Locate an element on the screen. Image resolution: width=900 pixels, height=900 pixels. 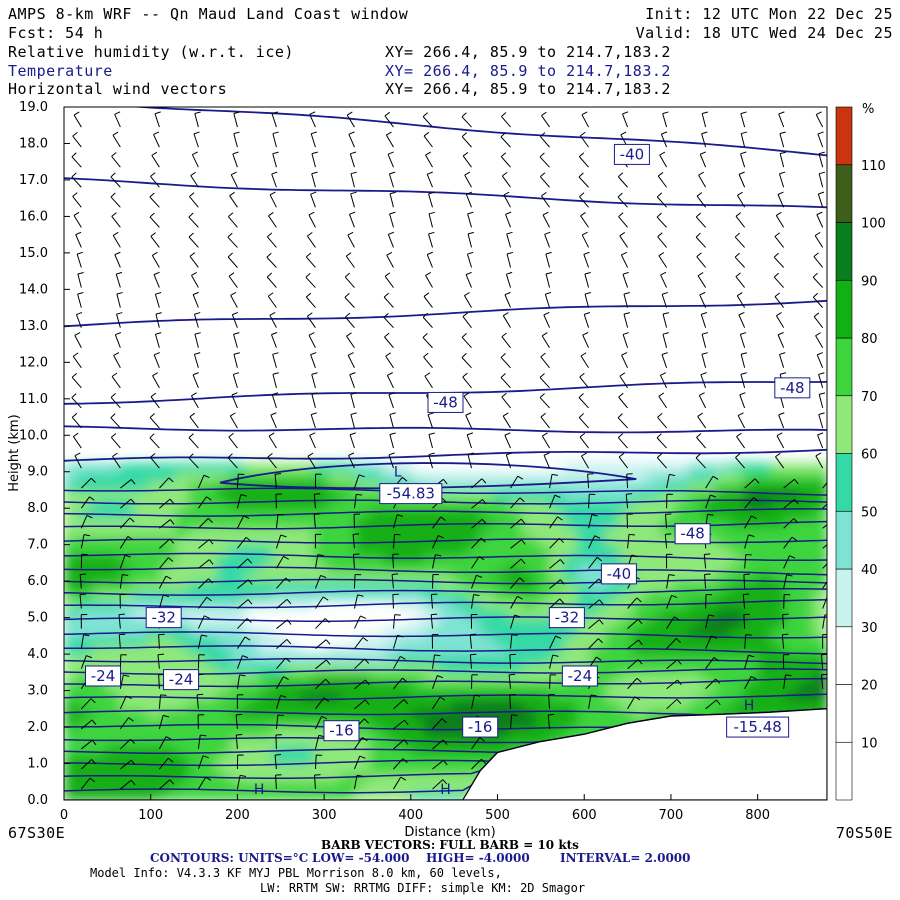
contour-label: -40 is located at coordinates (631, 154).